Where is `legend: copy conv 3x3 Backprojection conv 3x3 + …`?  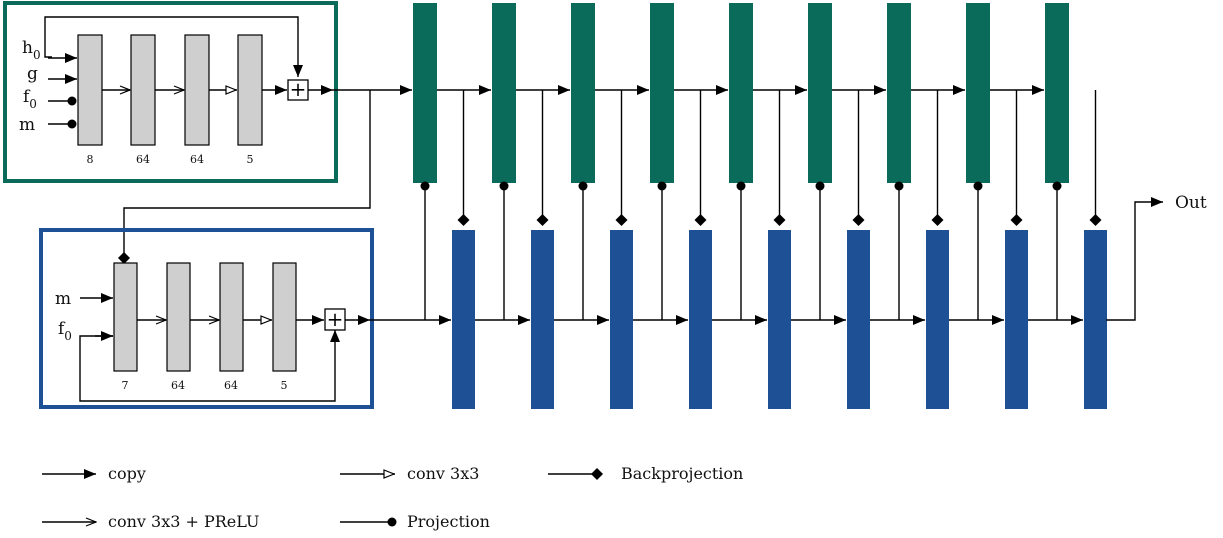
legend: copy conv 3x3 Backprojection conv 3x3 + … is located at coordinates (392, 497).